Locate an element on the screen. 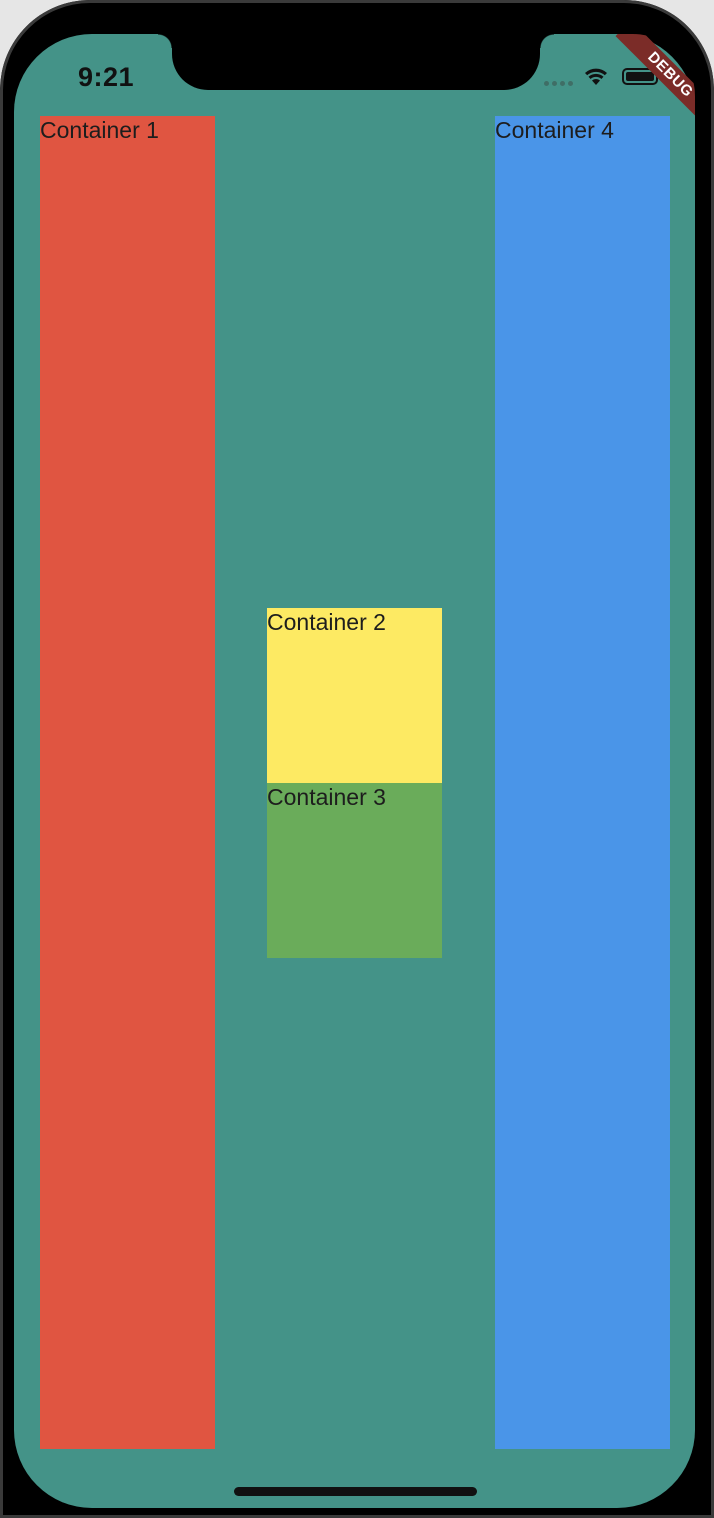 The width and height of the screenshot is (714, 1518). container-label: Container 2 is located at coordinates (326, 622).